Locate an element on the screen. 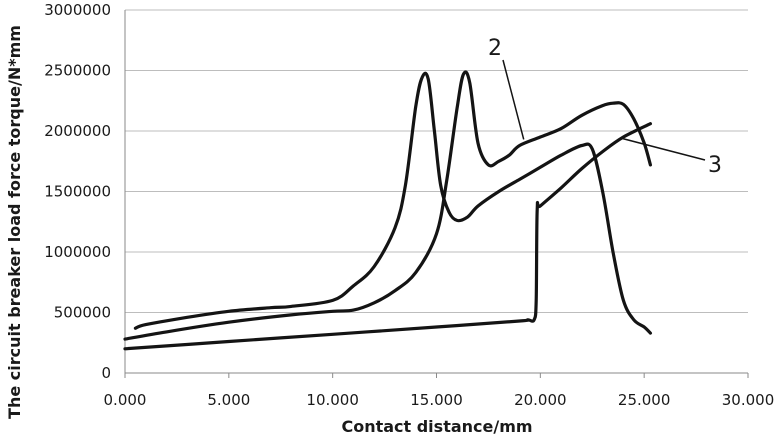 The width and height of the screenshot is (780, 442). x-tick-label: 5.000 is located at coordinates (228, 400).